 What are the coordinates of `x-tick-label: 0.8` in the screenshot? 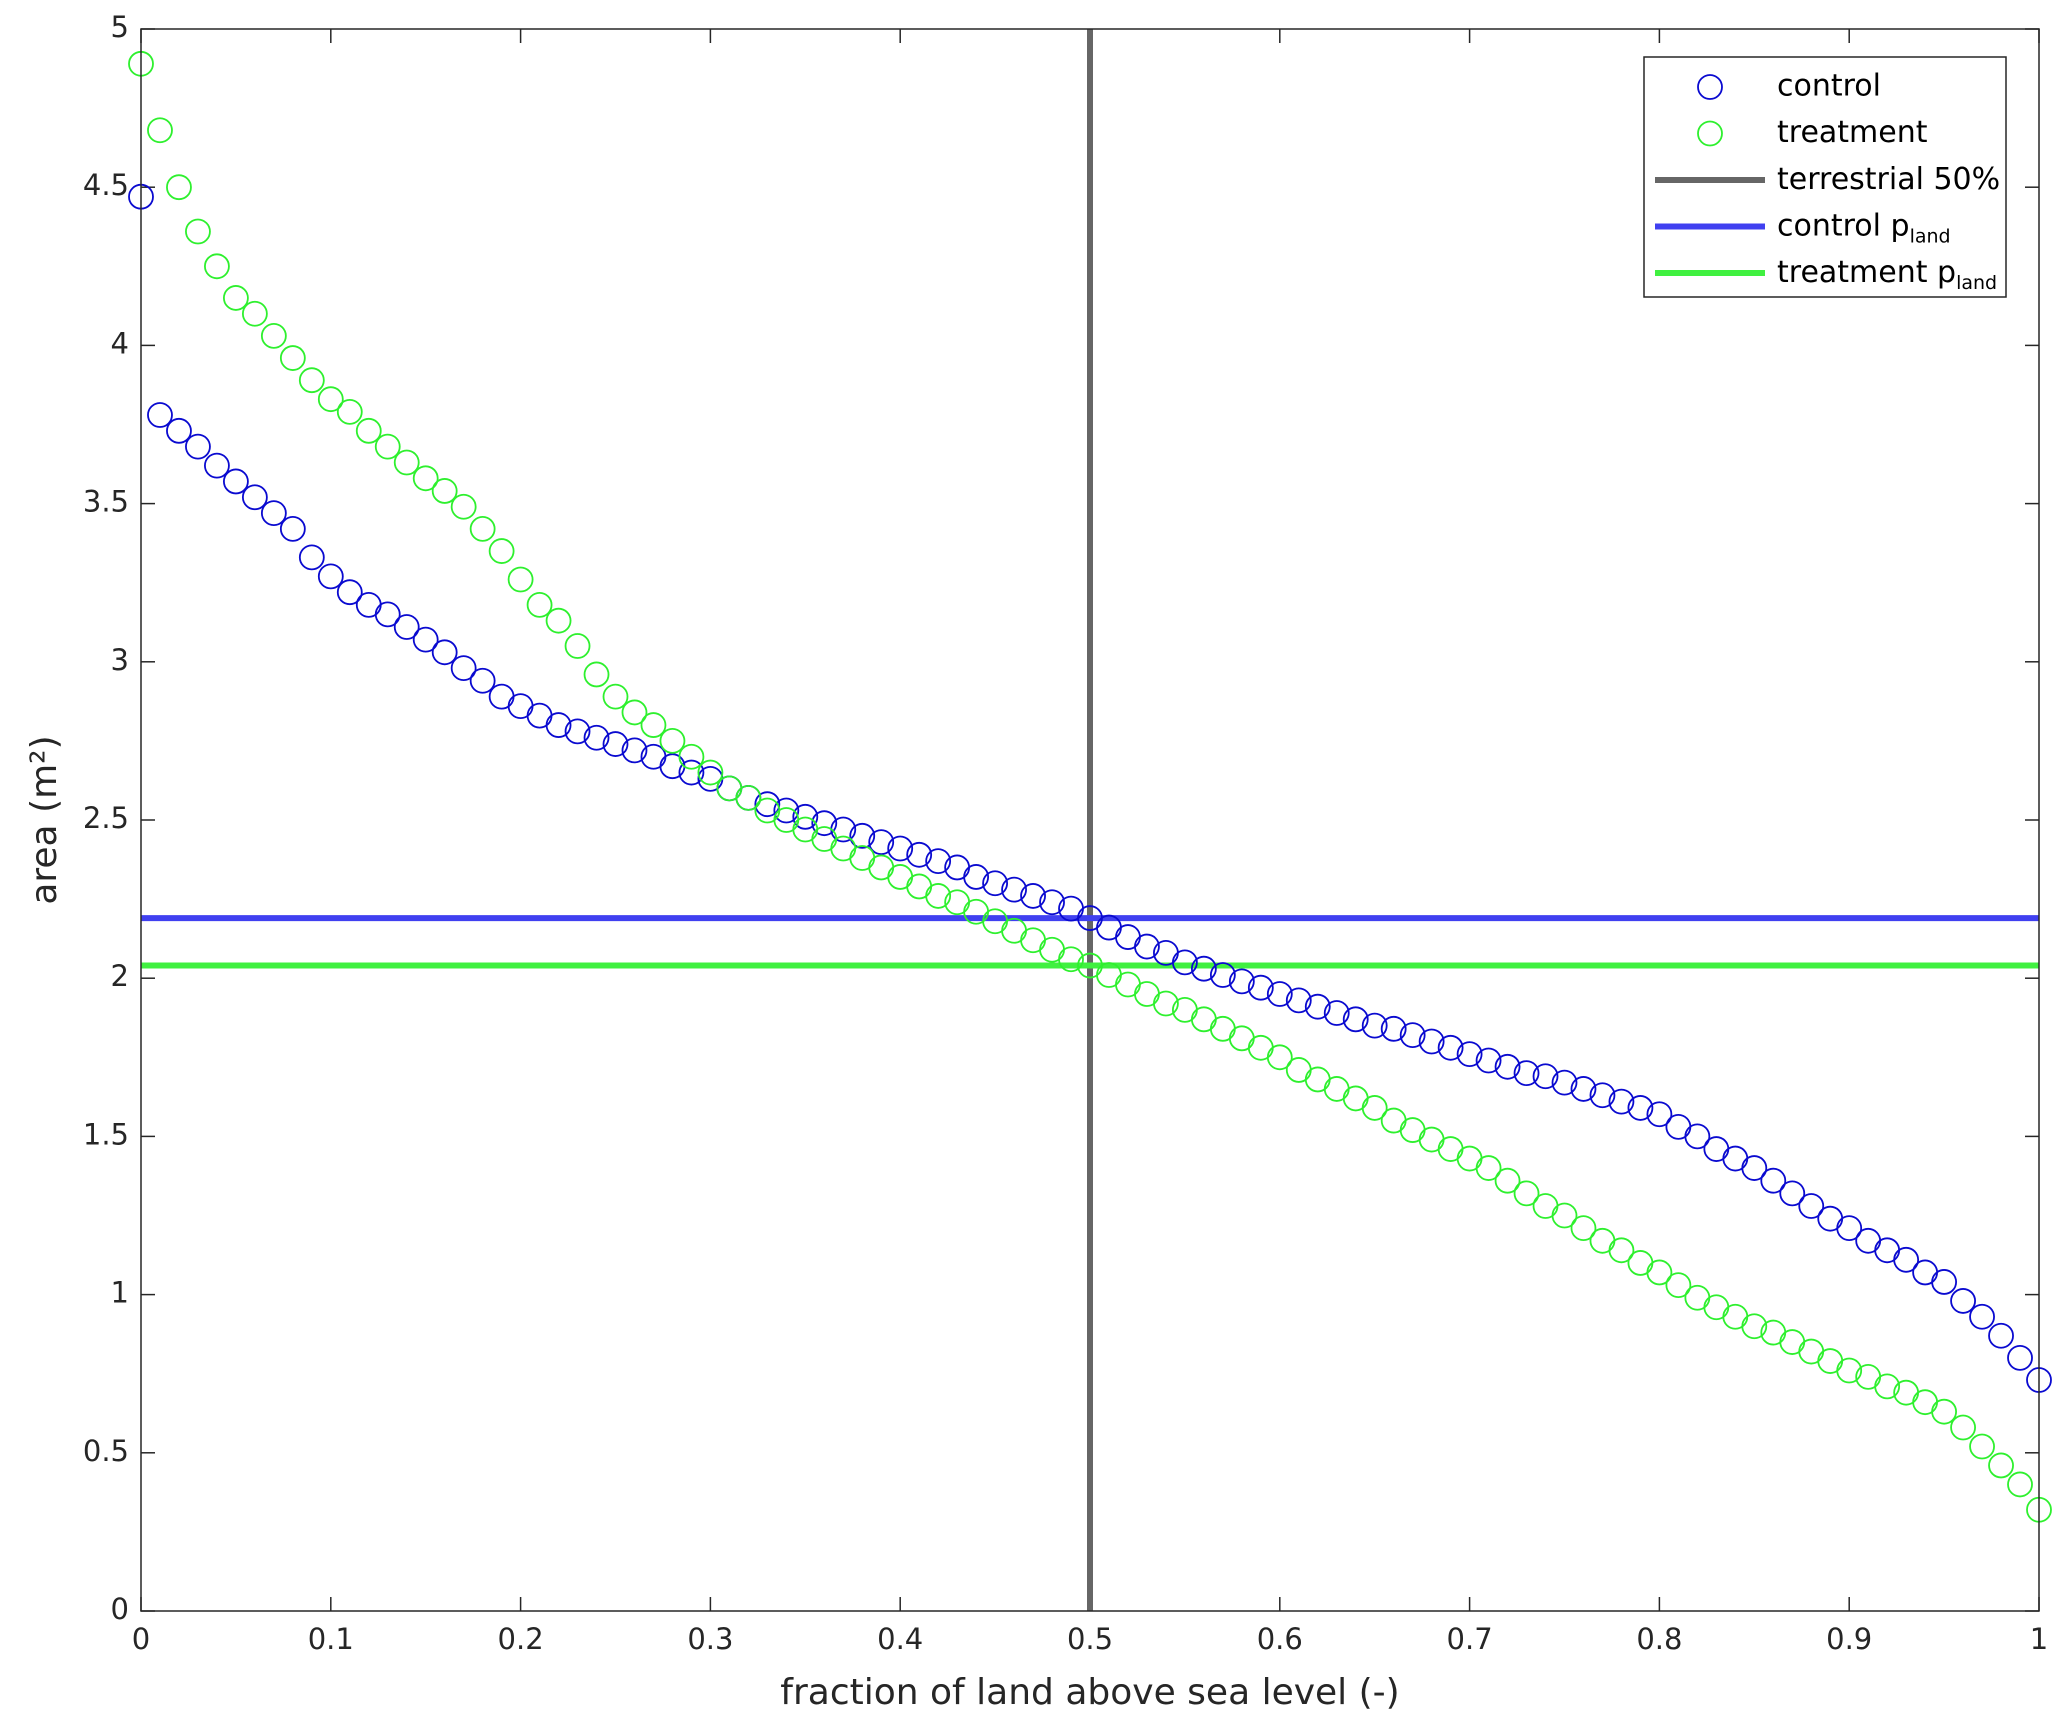 It's located at (1659, 1639).